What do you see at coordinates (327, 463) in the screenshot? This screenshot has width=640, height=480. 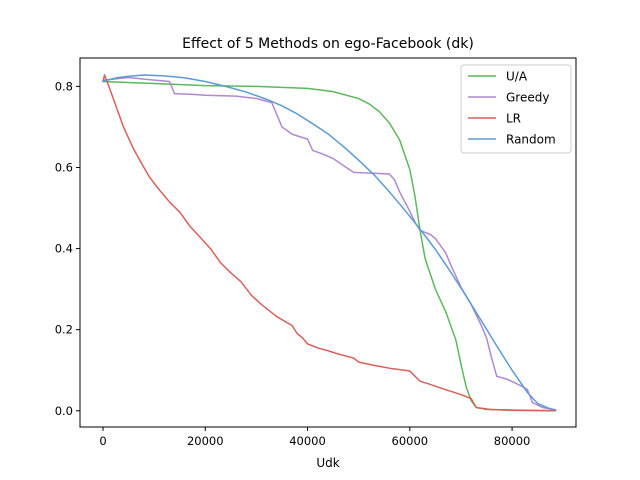 I see `x-axis-label: Udk` at bounding box center [327, 463].